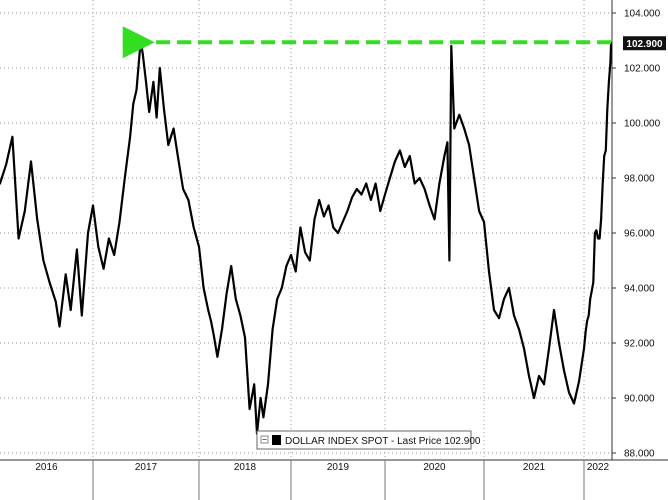 The image size is (668, 500). Describe the element at coordinates (644, 44) in the screenshot. I see `last-price-label: 102.900` at that location.